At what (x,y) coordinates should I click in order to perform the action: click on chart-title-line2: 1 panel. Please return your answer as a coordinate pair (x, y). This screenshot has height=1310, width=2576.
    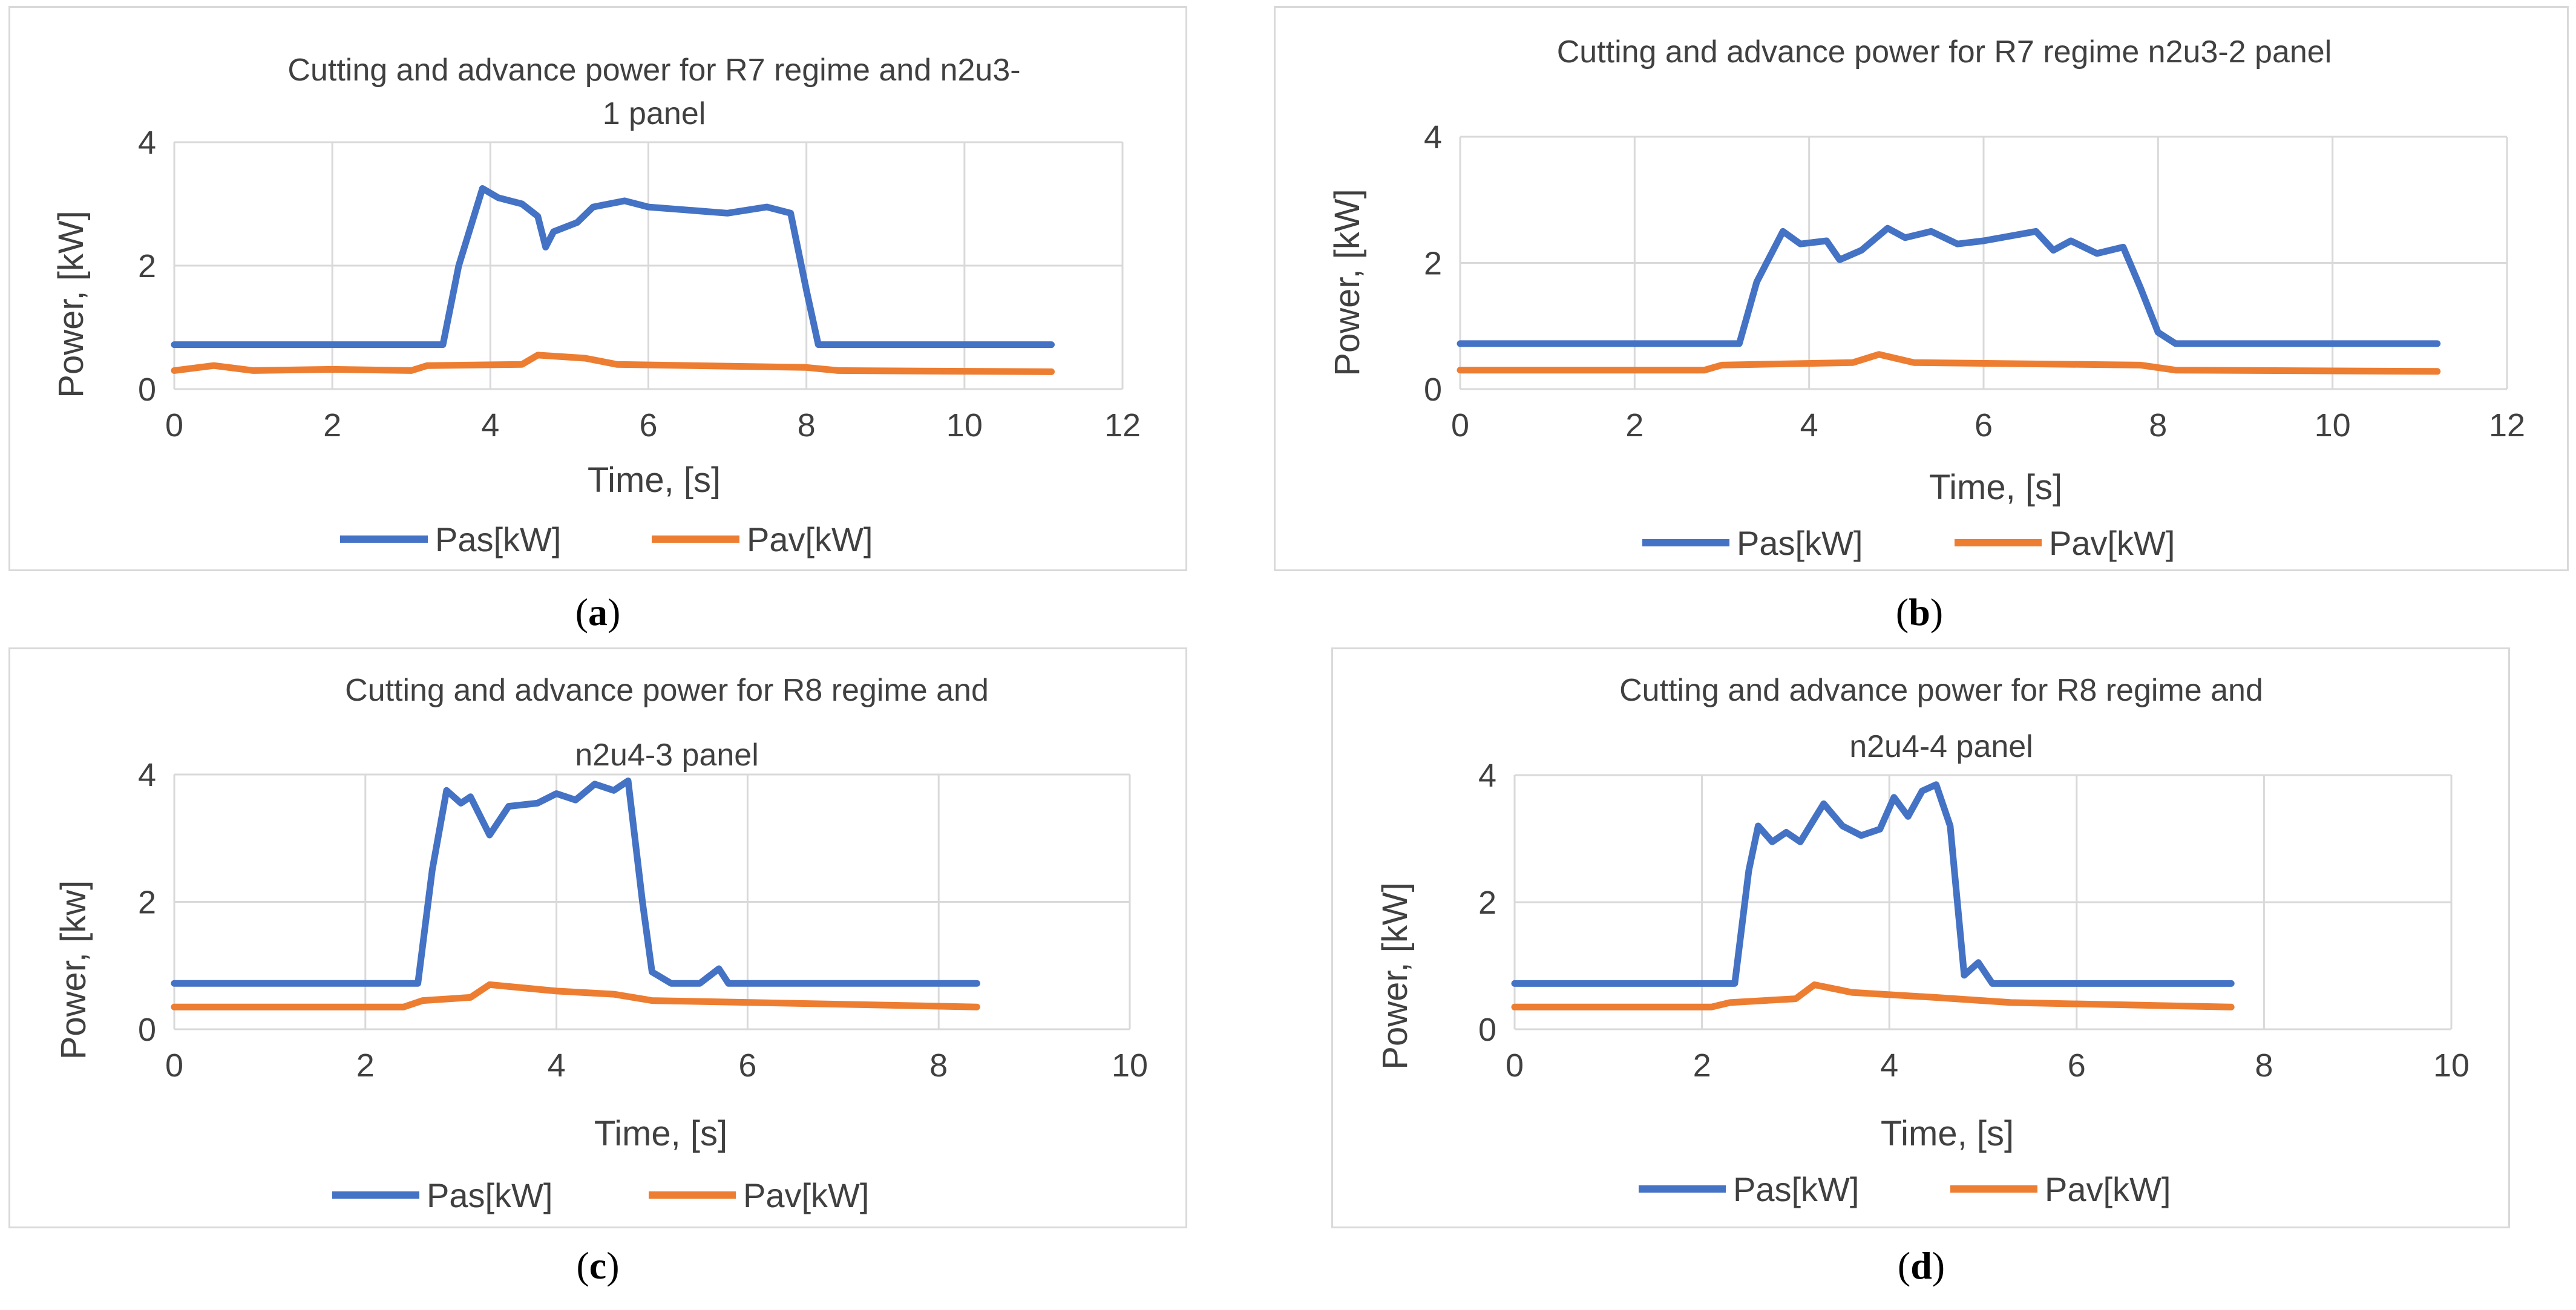
    Looking at the image, I should click on (654, 113).